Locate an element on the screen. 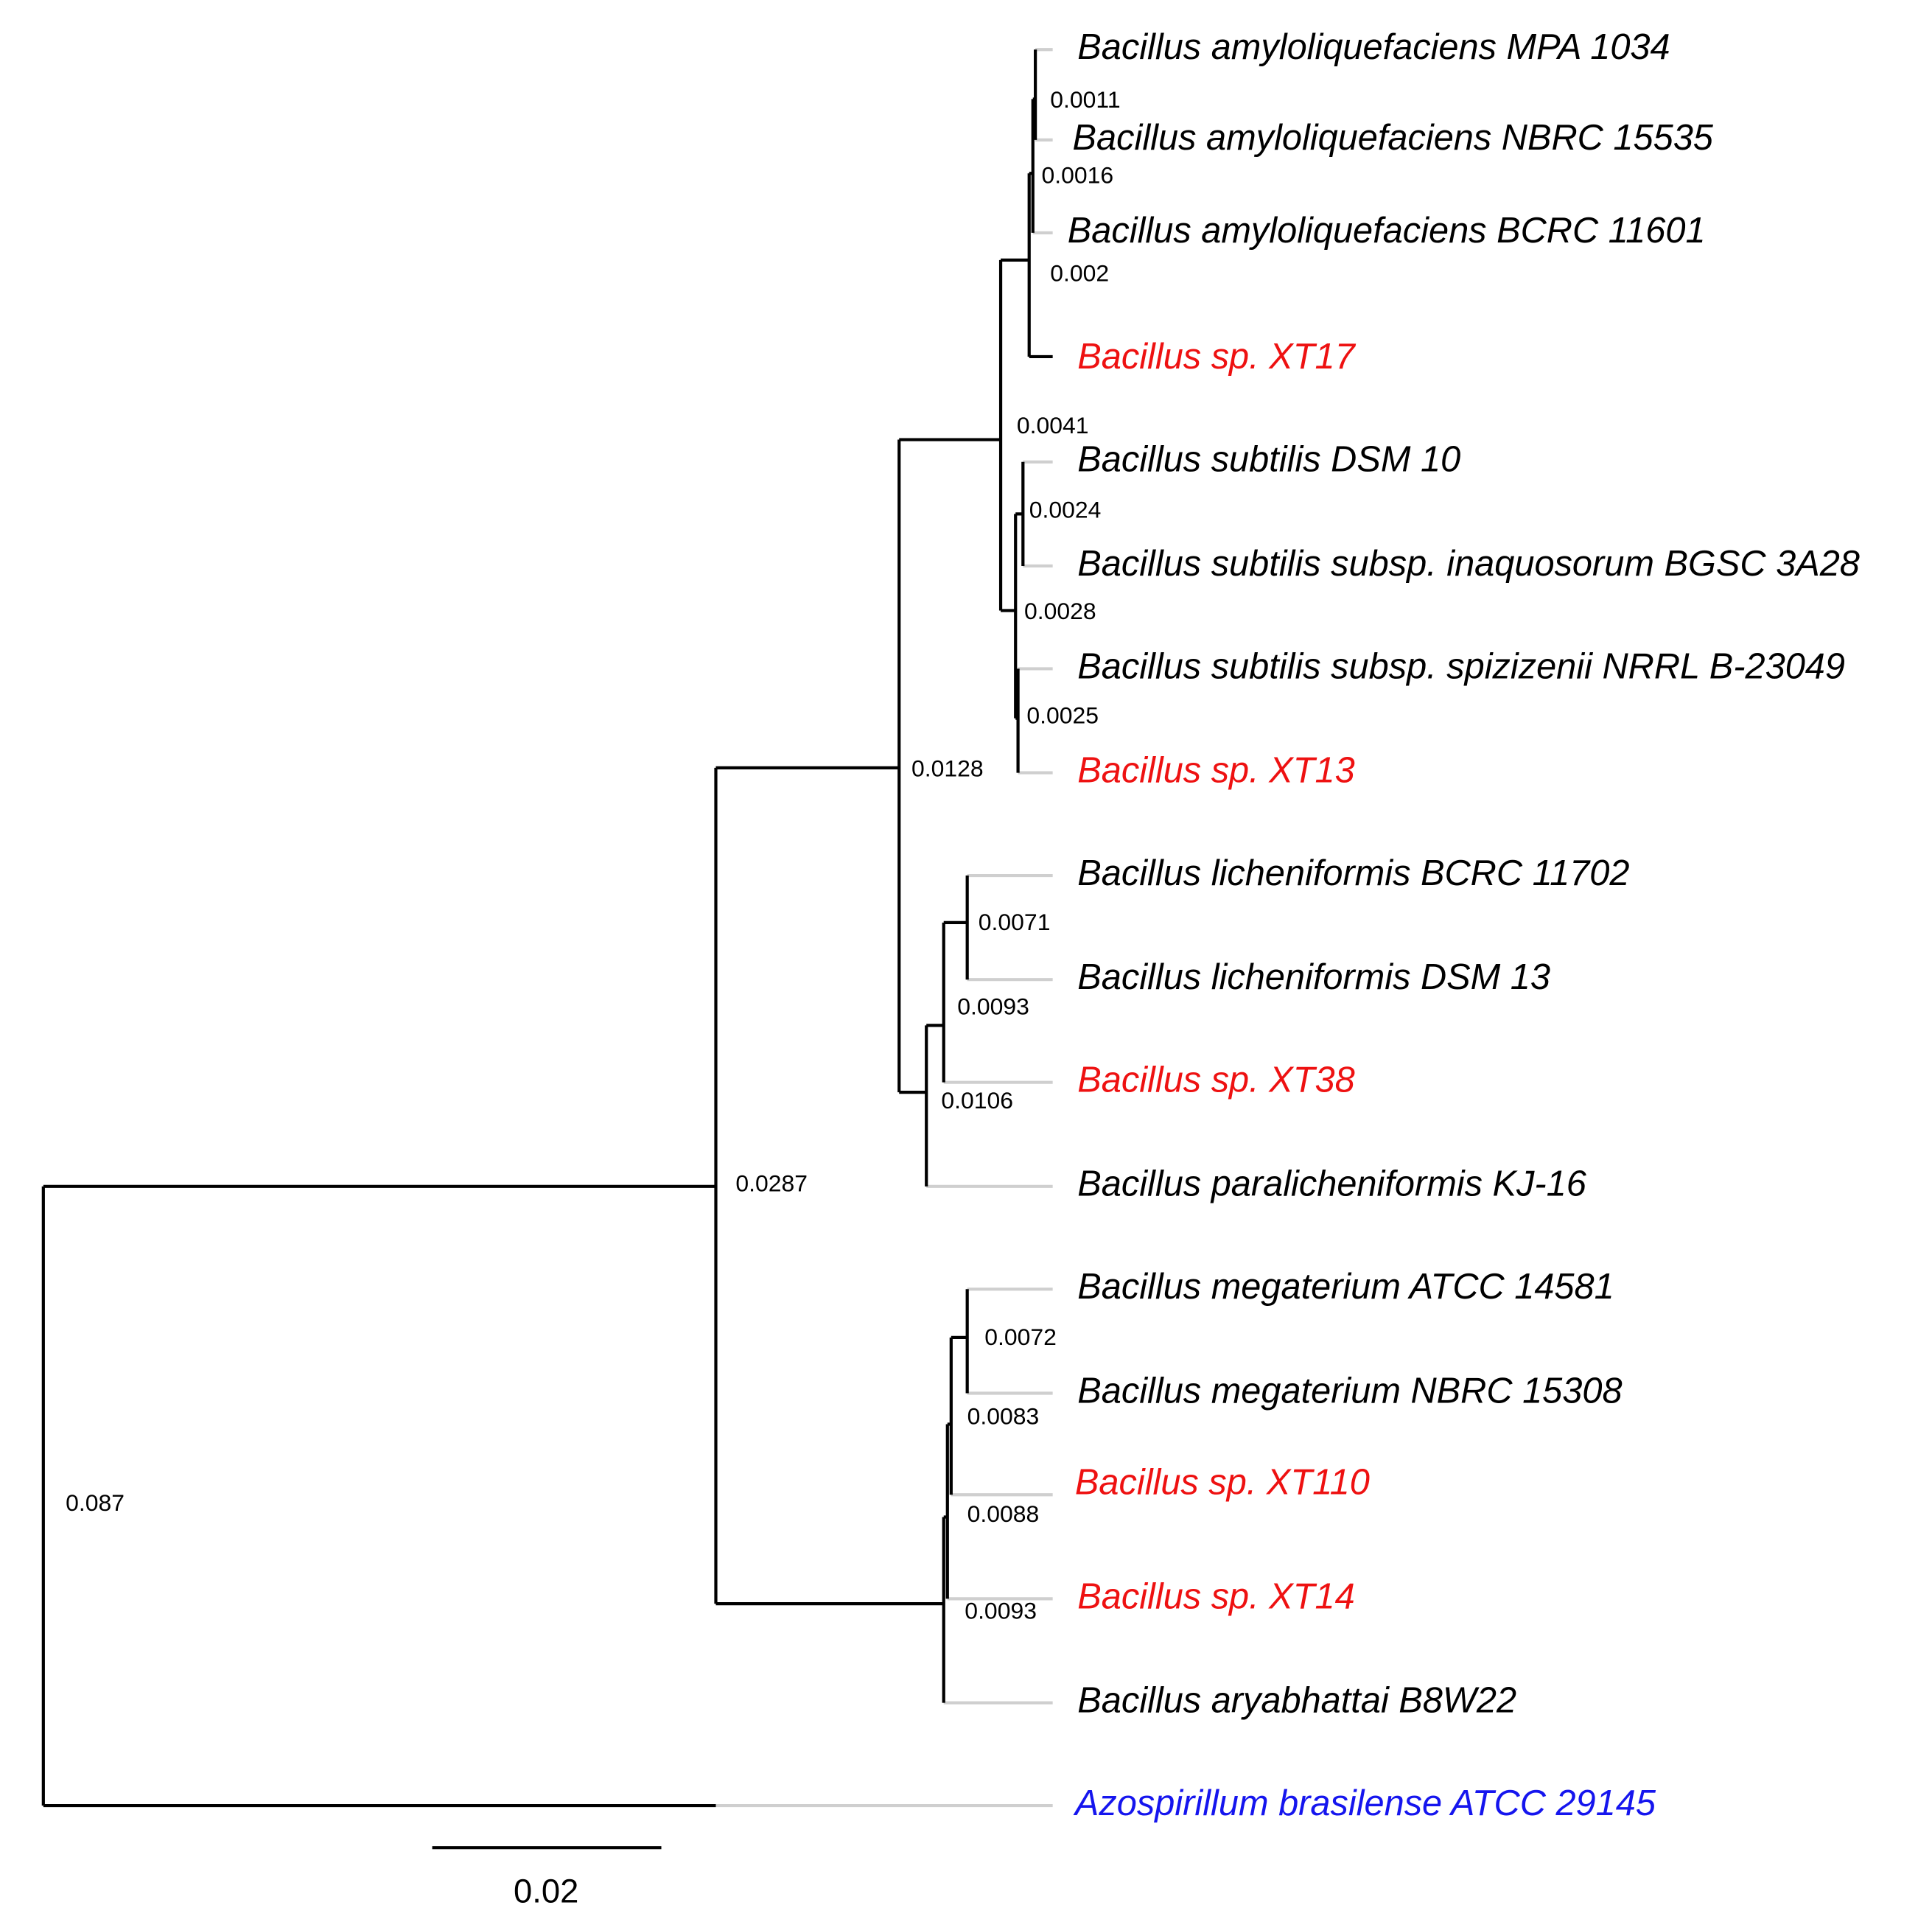 This screenshot has width=1932, height=1922. leaf-label: Bacillus subtilis DSM 10 is located at coordinates (1268, 460).